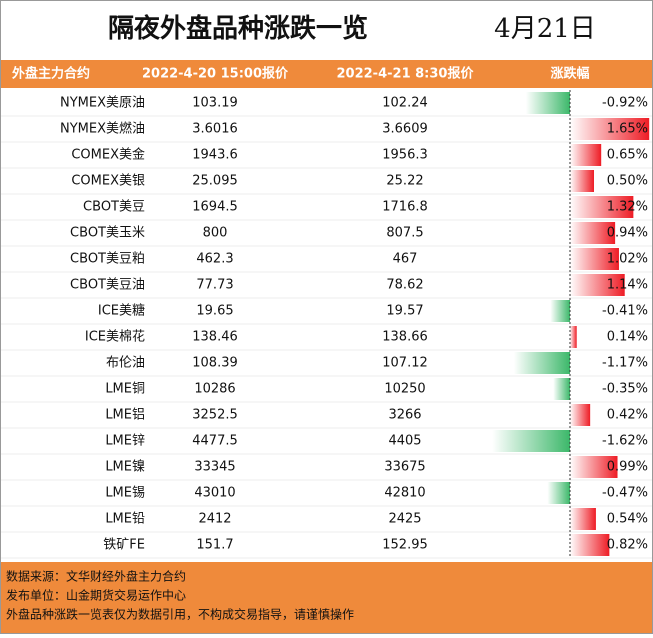 The image size is (653, 638). What do you see at coordinates (215, 155) in the screenshot?
I see `price-prev: 1943.6` at bounding box center [215, 155].